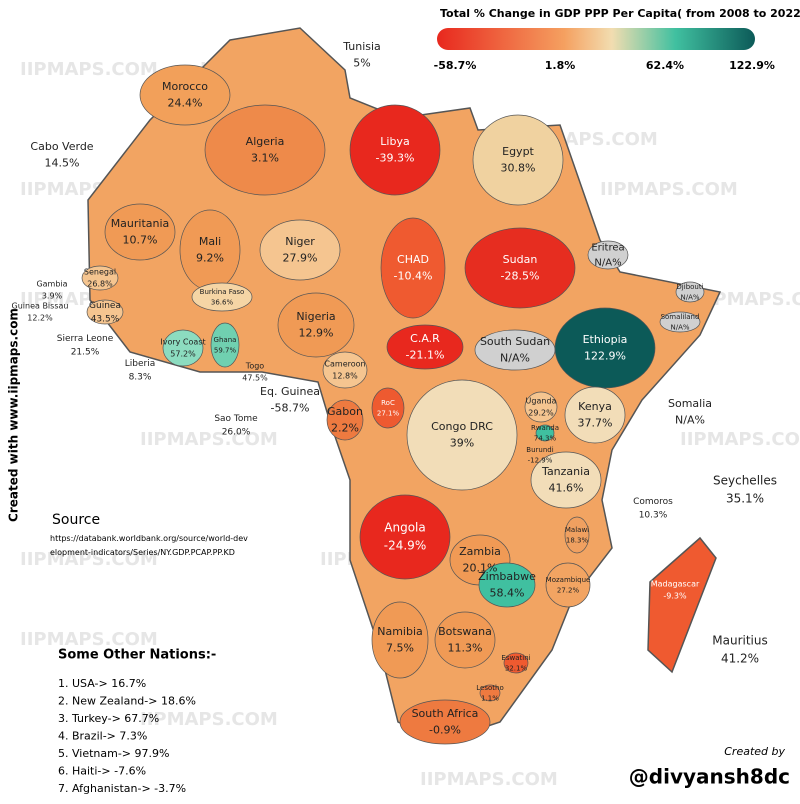 The image size is (800, 804). I want to click on country-value: 24.4%, so click(185, 102).